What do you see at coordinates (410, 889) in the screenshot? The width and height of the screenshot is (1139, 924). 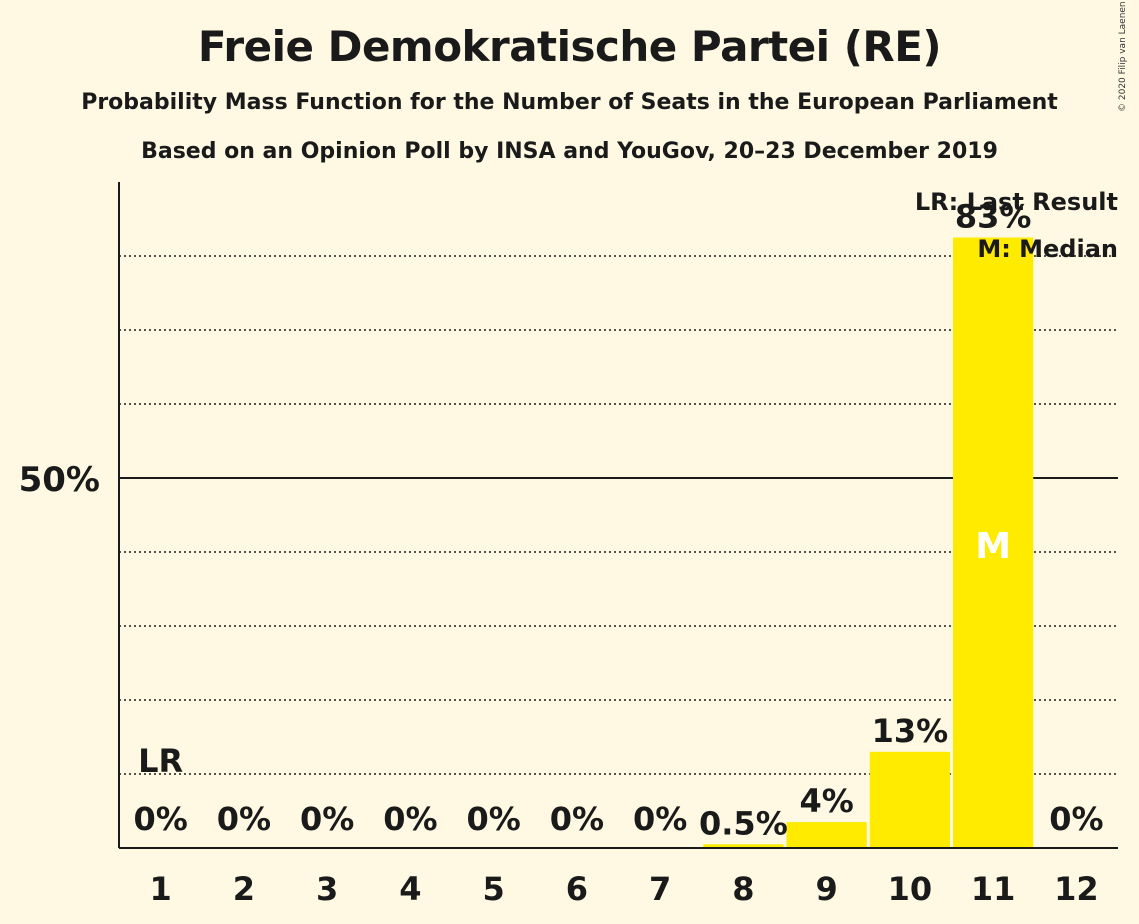 I see `x-tick-label: 4` at bounding box center [410, 889].